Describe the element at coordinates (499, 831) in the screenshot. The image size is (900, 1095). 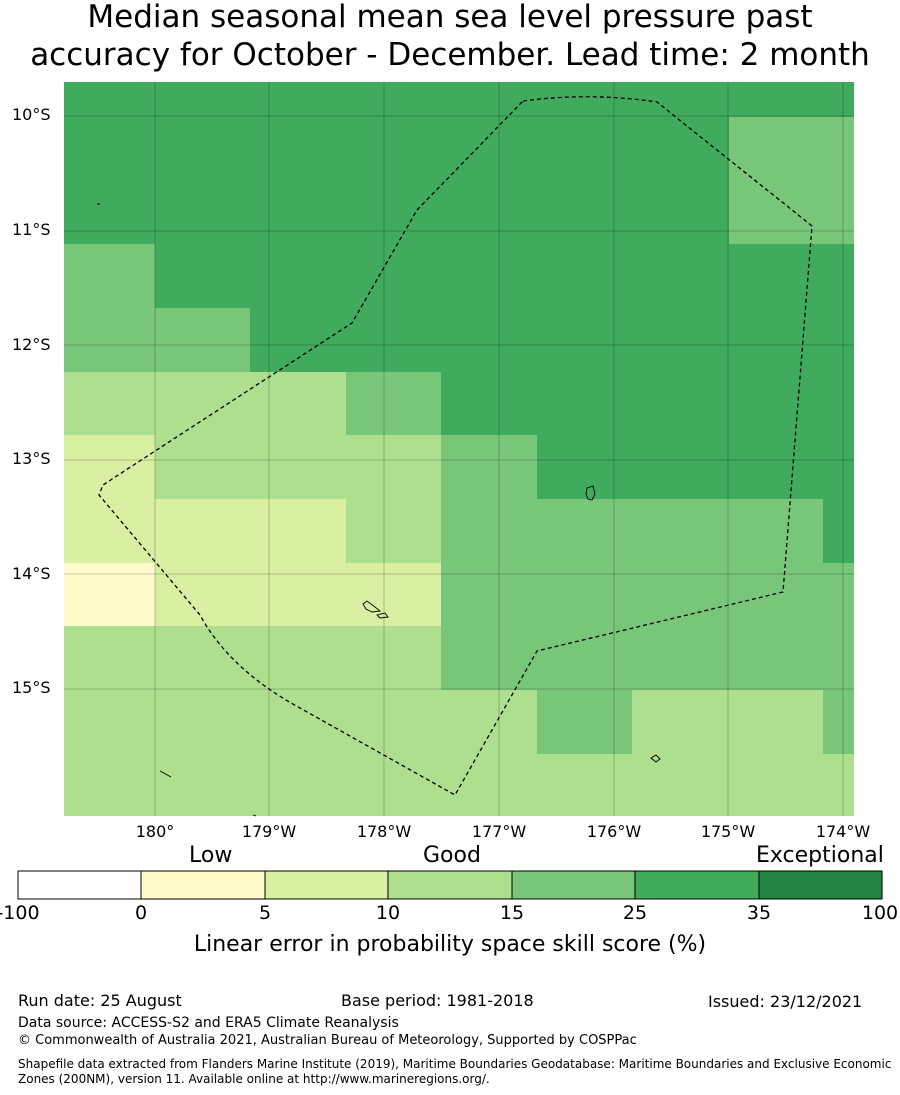
I see `lon-label-177w: 177°W` at that location.